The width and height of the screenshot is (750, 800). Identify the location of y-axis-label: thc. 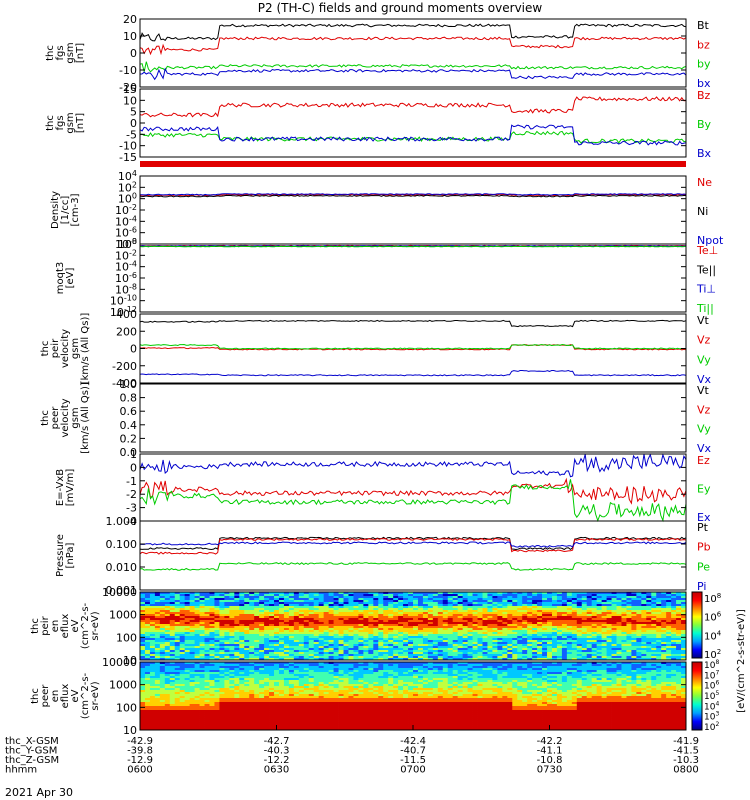
(35, 626).